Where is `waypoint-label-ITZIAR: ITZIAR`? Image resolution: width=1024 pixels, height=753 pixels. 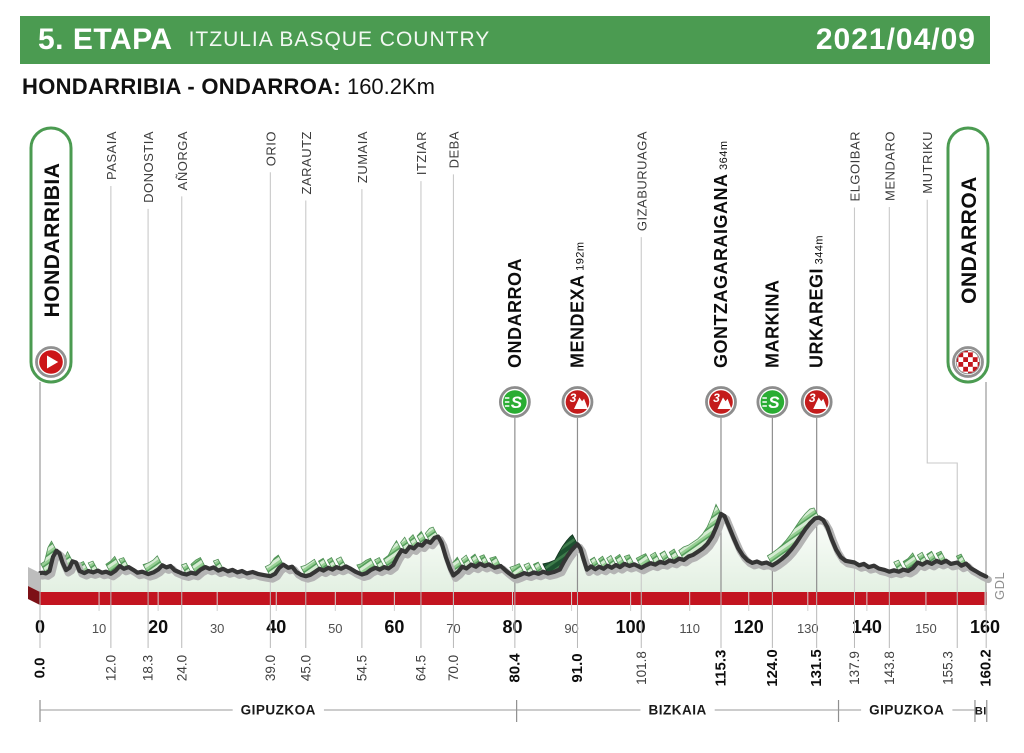
waypoint-label-ITZIAR: ITZIAR is located at coordinates (421, 153).